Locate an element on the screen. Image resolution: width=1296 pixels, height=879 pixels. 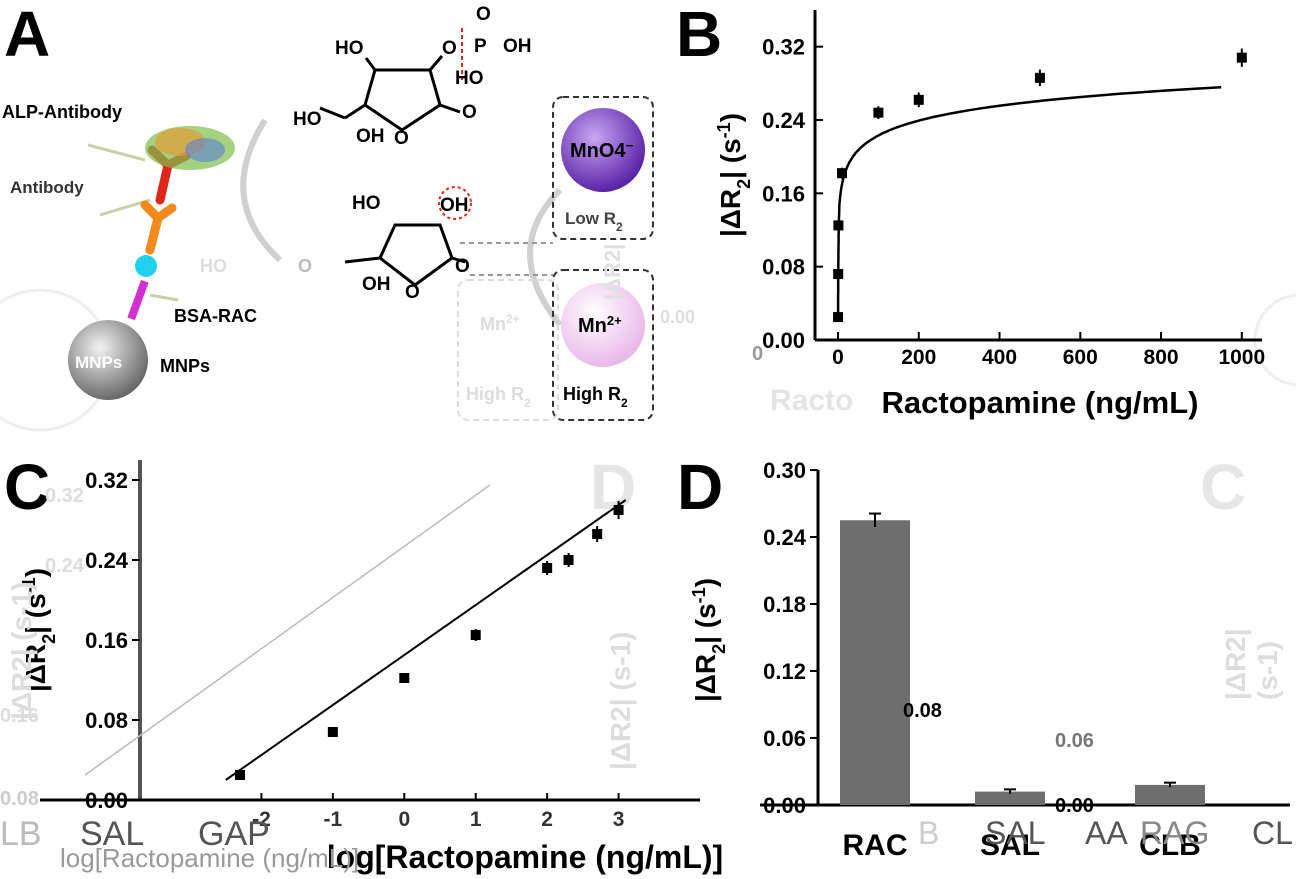
aa-o-2: O is located at coordinates (412, 292).